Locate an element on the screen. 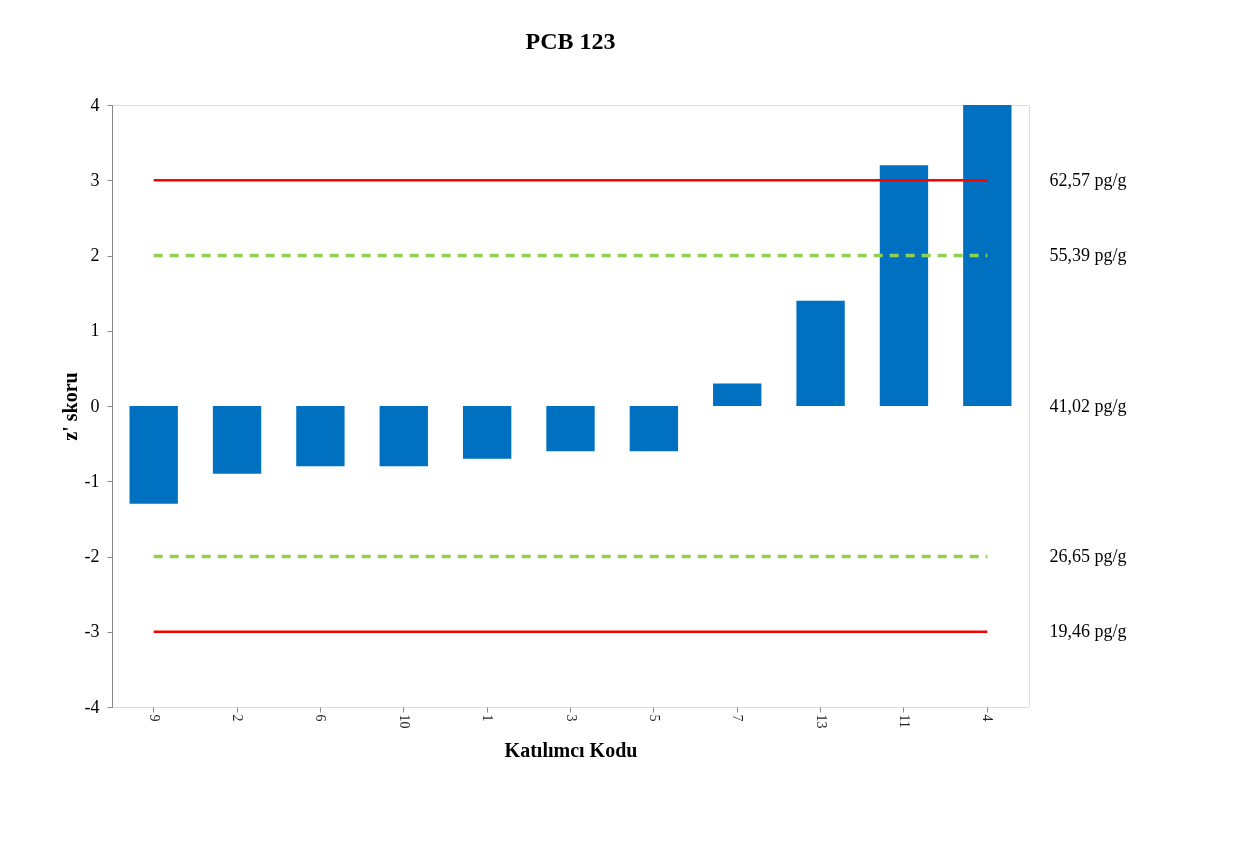 This screenshot has height=857, width=1248. y2-tick-label: 55,39 pg/g is located at coordinates (1088, 255).